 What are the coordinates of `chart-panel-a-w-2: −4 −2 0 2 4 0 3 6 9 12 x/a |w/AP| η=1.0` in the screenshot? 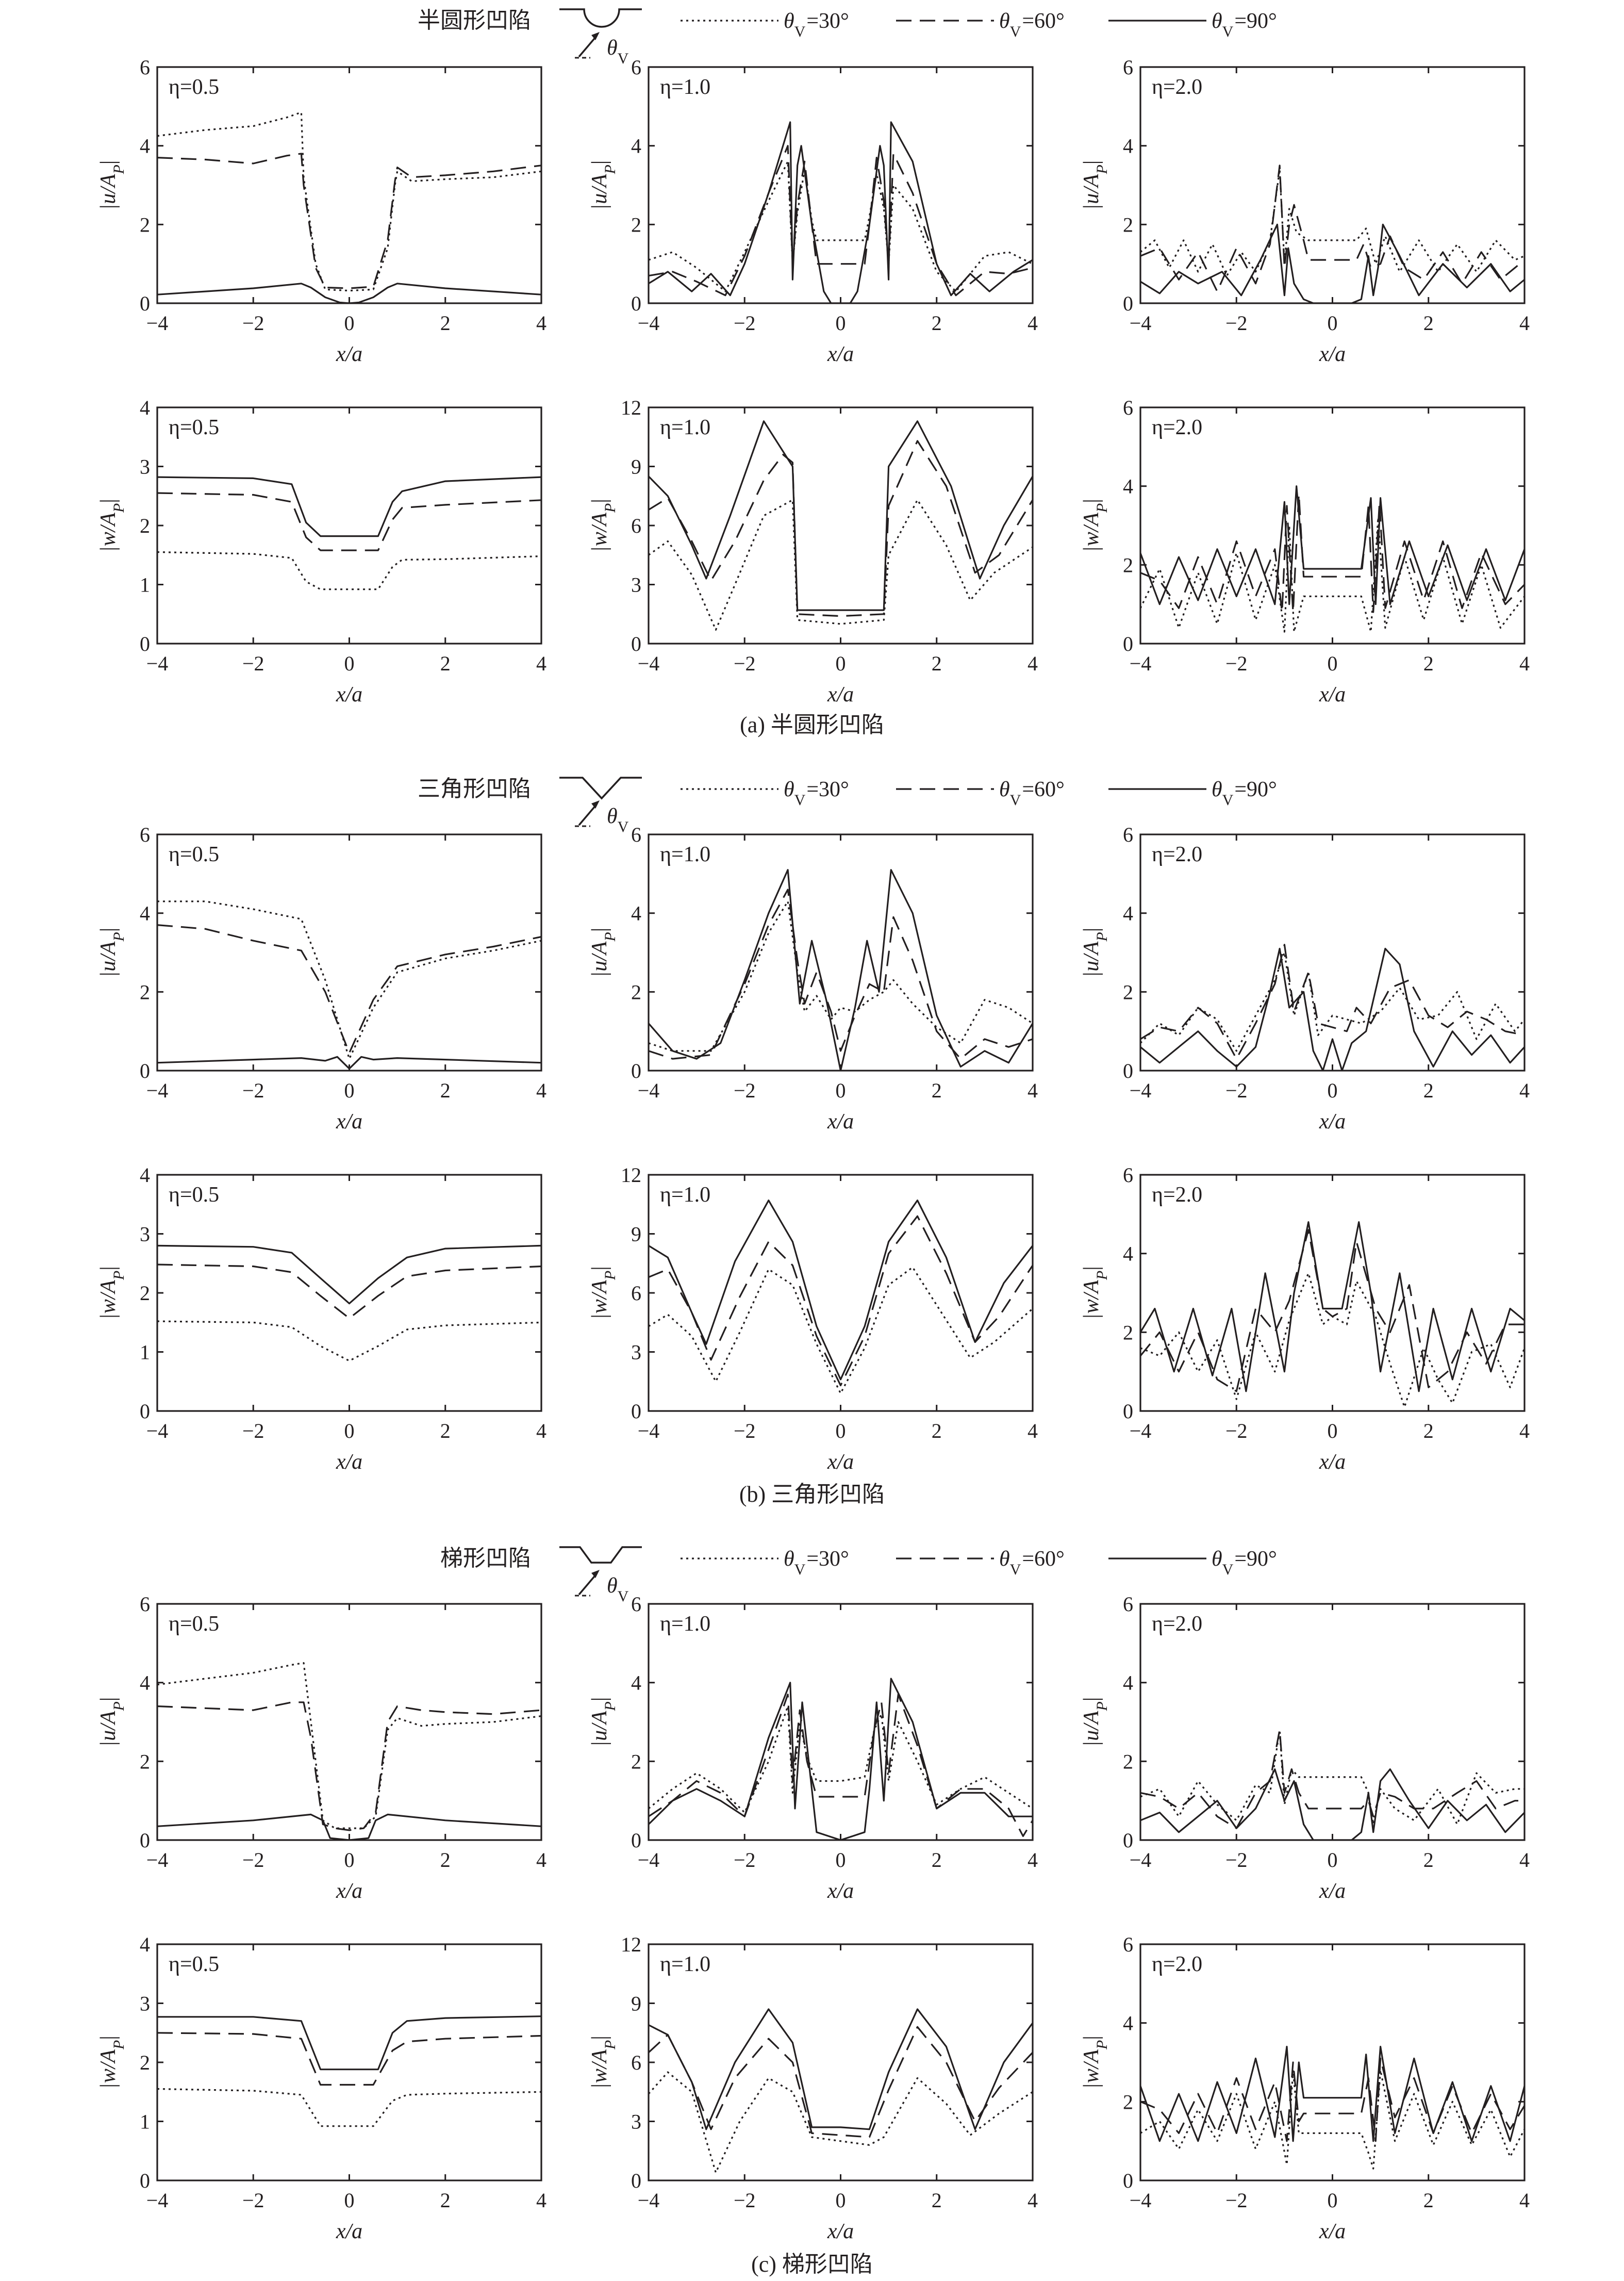 It's located at (813, 551).